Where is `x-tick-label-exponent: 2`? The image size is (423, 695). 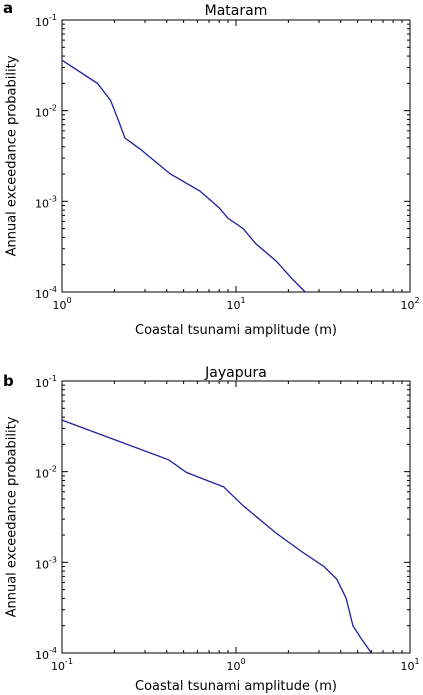
x-tick-label-exponent: 2 is located at coordinates (416, 300).